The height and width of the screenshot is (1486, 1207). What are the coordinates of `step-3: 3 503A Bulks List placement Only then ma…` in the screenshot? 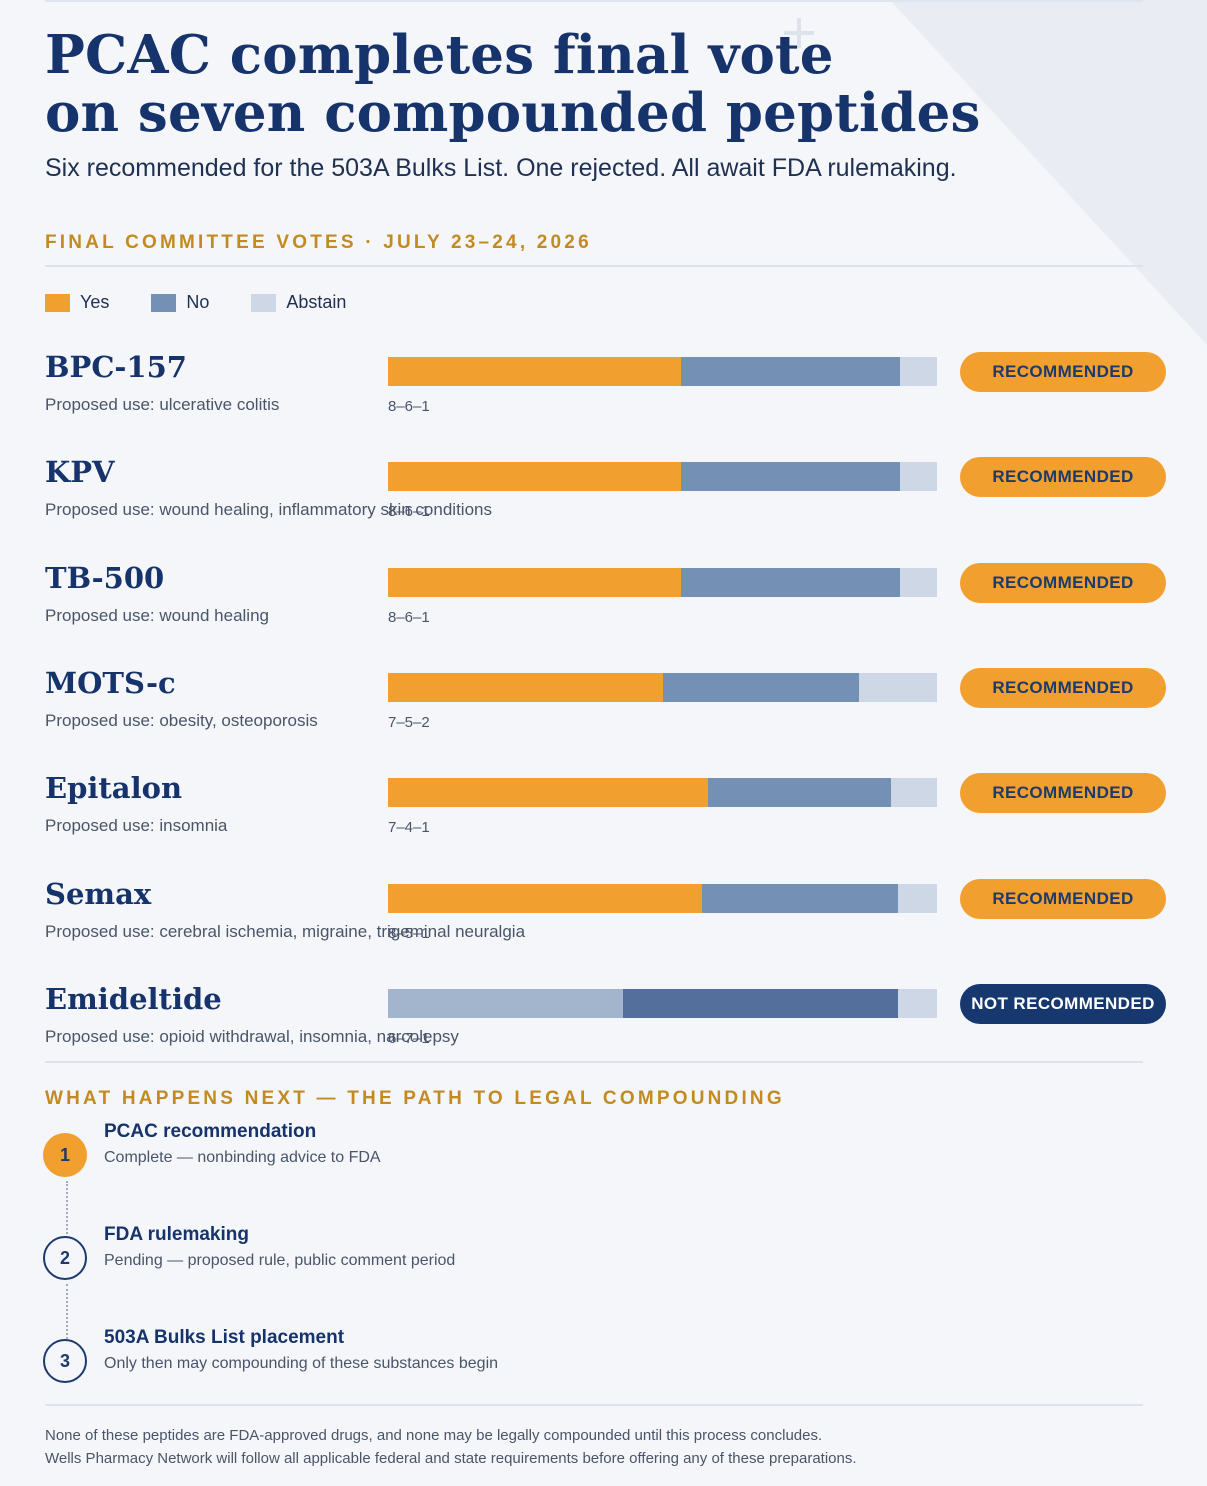 It's located at (603, 1373).